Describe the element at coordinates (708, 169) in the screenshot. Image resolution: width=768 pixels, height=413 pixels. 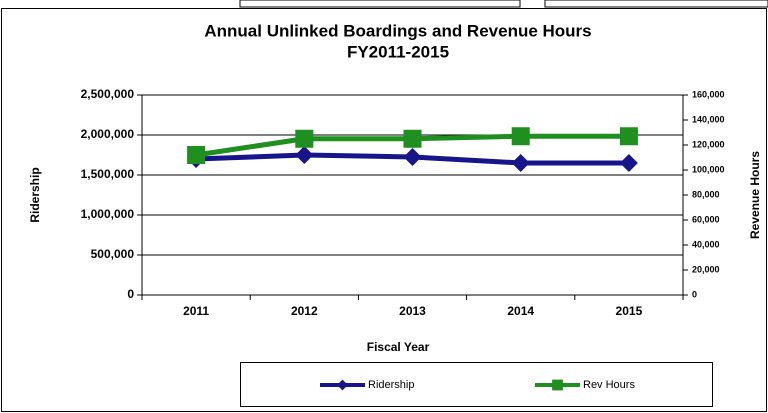
I see `y2-tick-label: 100,000` at that location.